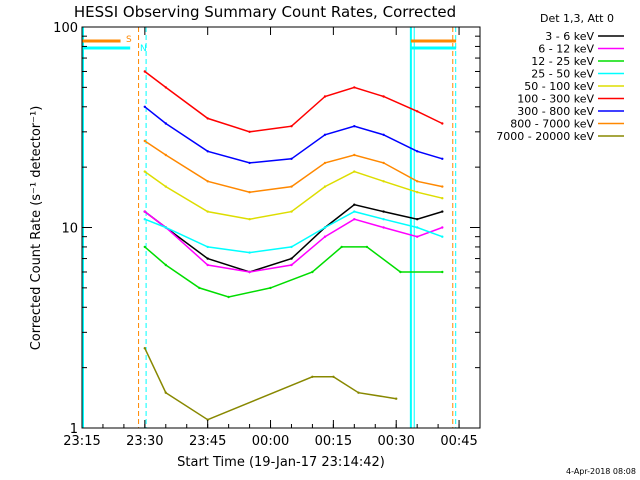 The width and height of the screenshot is (640, 480). What do you see at coordinates (559, 86) in the screenshot?
I see `legend-entry-label: 50 - 100 keV` at bounding box center [559, 86].